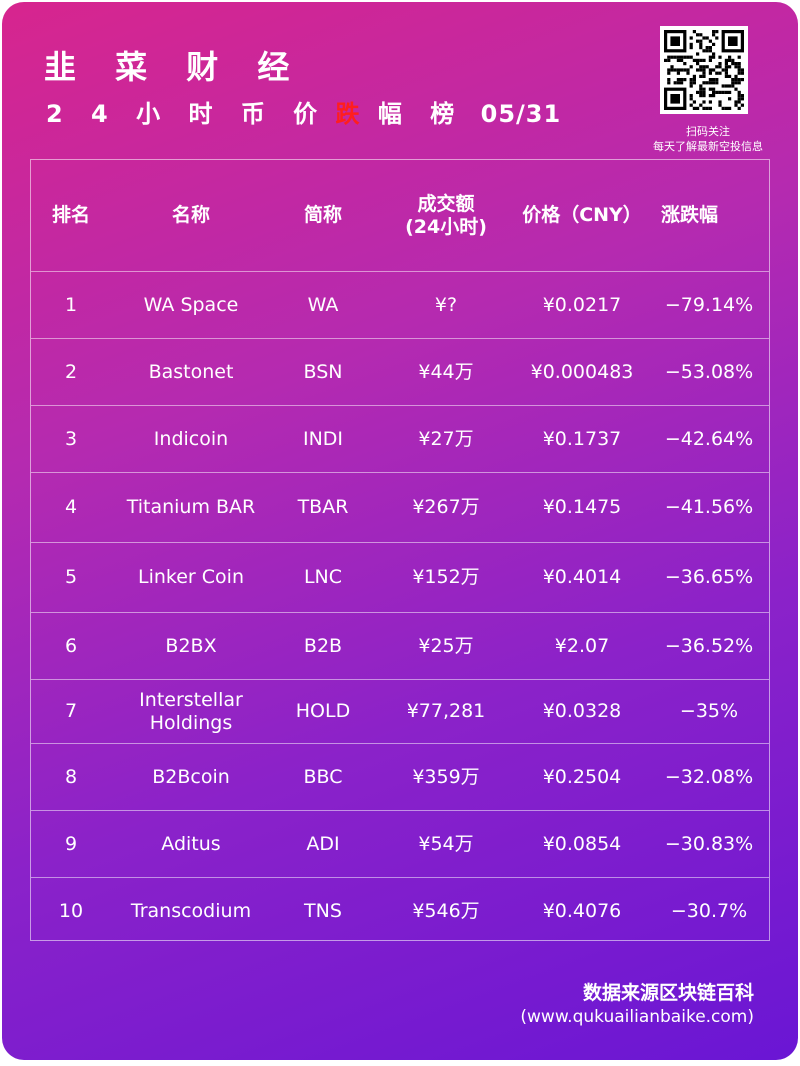  I want to click on cell-name: WA Space, so click(191, 304).